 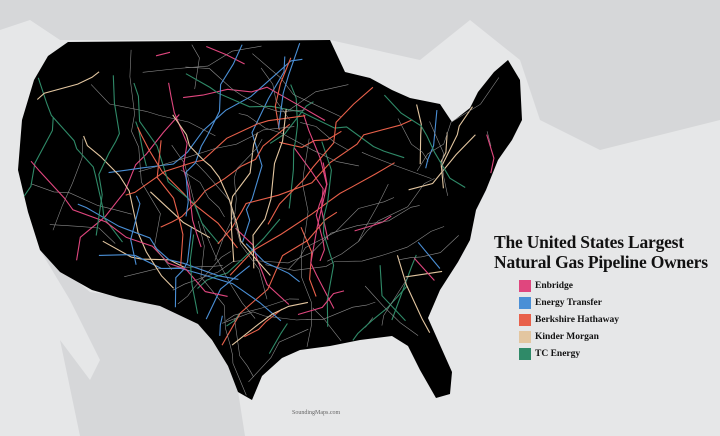 What do you see at coordinates (568, 302) in the screenshot?
I see `legend-label: Energy Transfer` at bounding box center [568, 302].